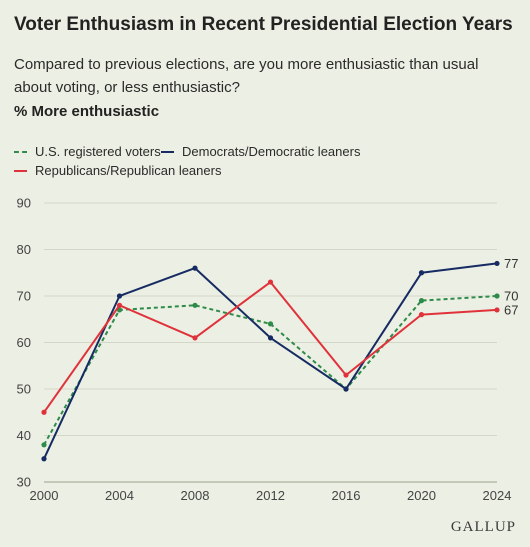 Image resolution: width=530 pixels, height=547 pixels. I want to click on x-tick-label: 2008, so click(195, 495).